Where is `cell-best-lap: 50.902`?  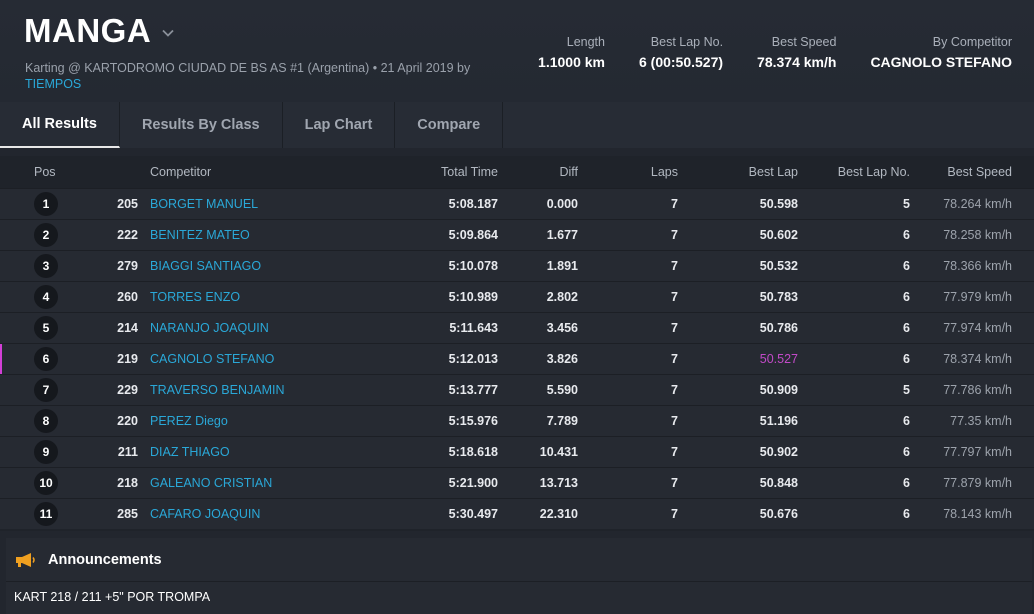 cell-best-lap: 50.902 is located at coordinates (778, 451).